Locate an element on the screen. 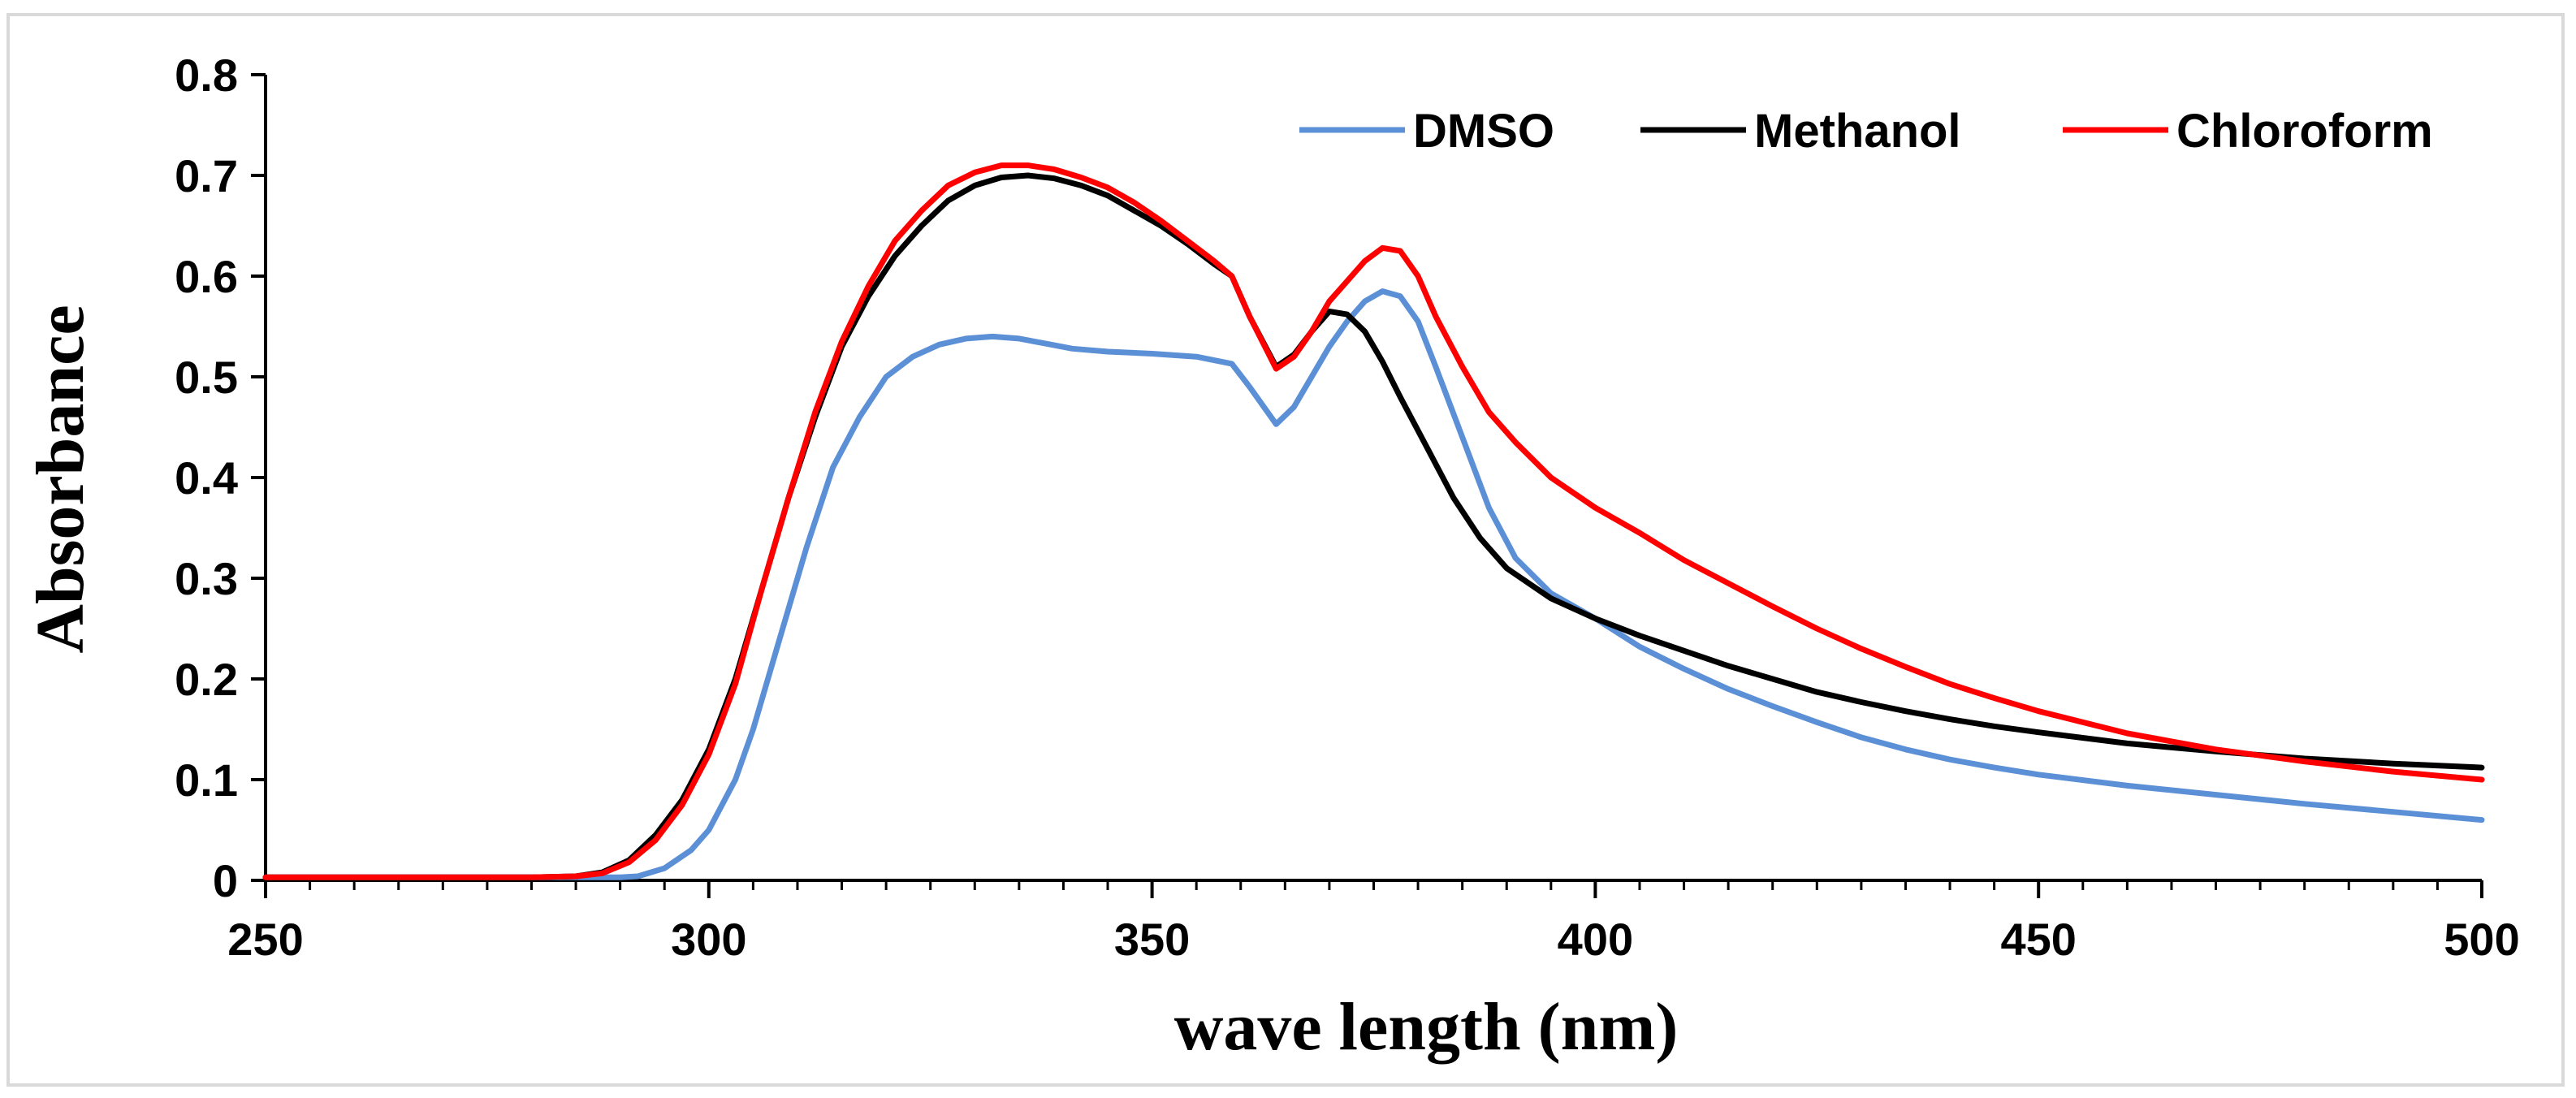 Image resolution: width=2576 pixels, height=1098 pixels. legend-label-dmso: DMSO is located at coordinates (1483, 131).